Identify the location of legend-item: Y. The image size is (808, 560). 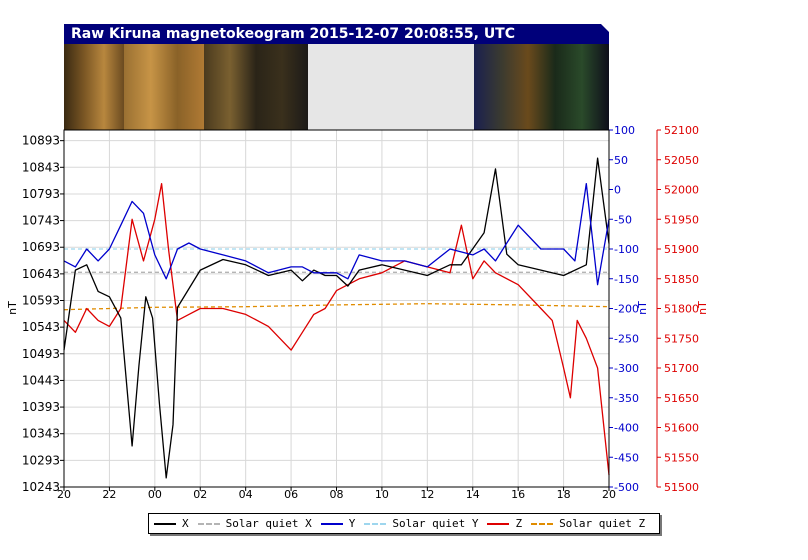
(338, 523).